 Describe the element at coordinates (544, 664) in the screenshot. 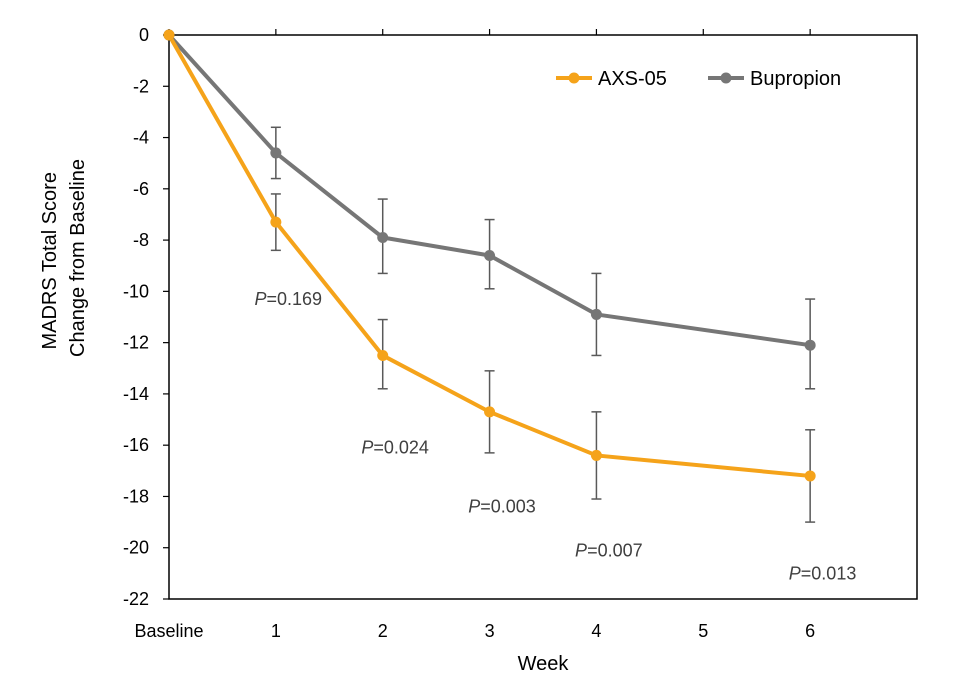

I see `x-axis-title: Week` at that location.